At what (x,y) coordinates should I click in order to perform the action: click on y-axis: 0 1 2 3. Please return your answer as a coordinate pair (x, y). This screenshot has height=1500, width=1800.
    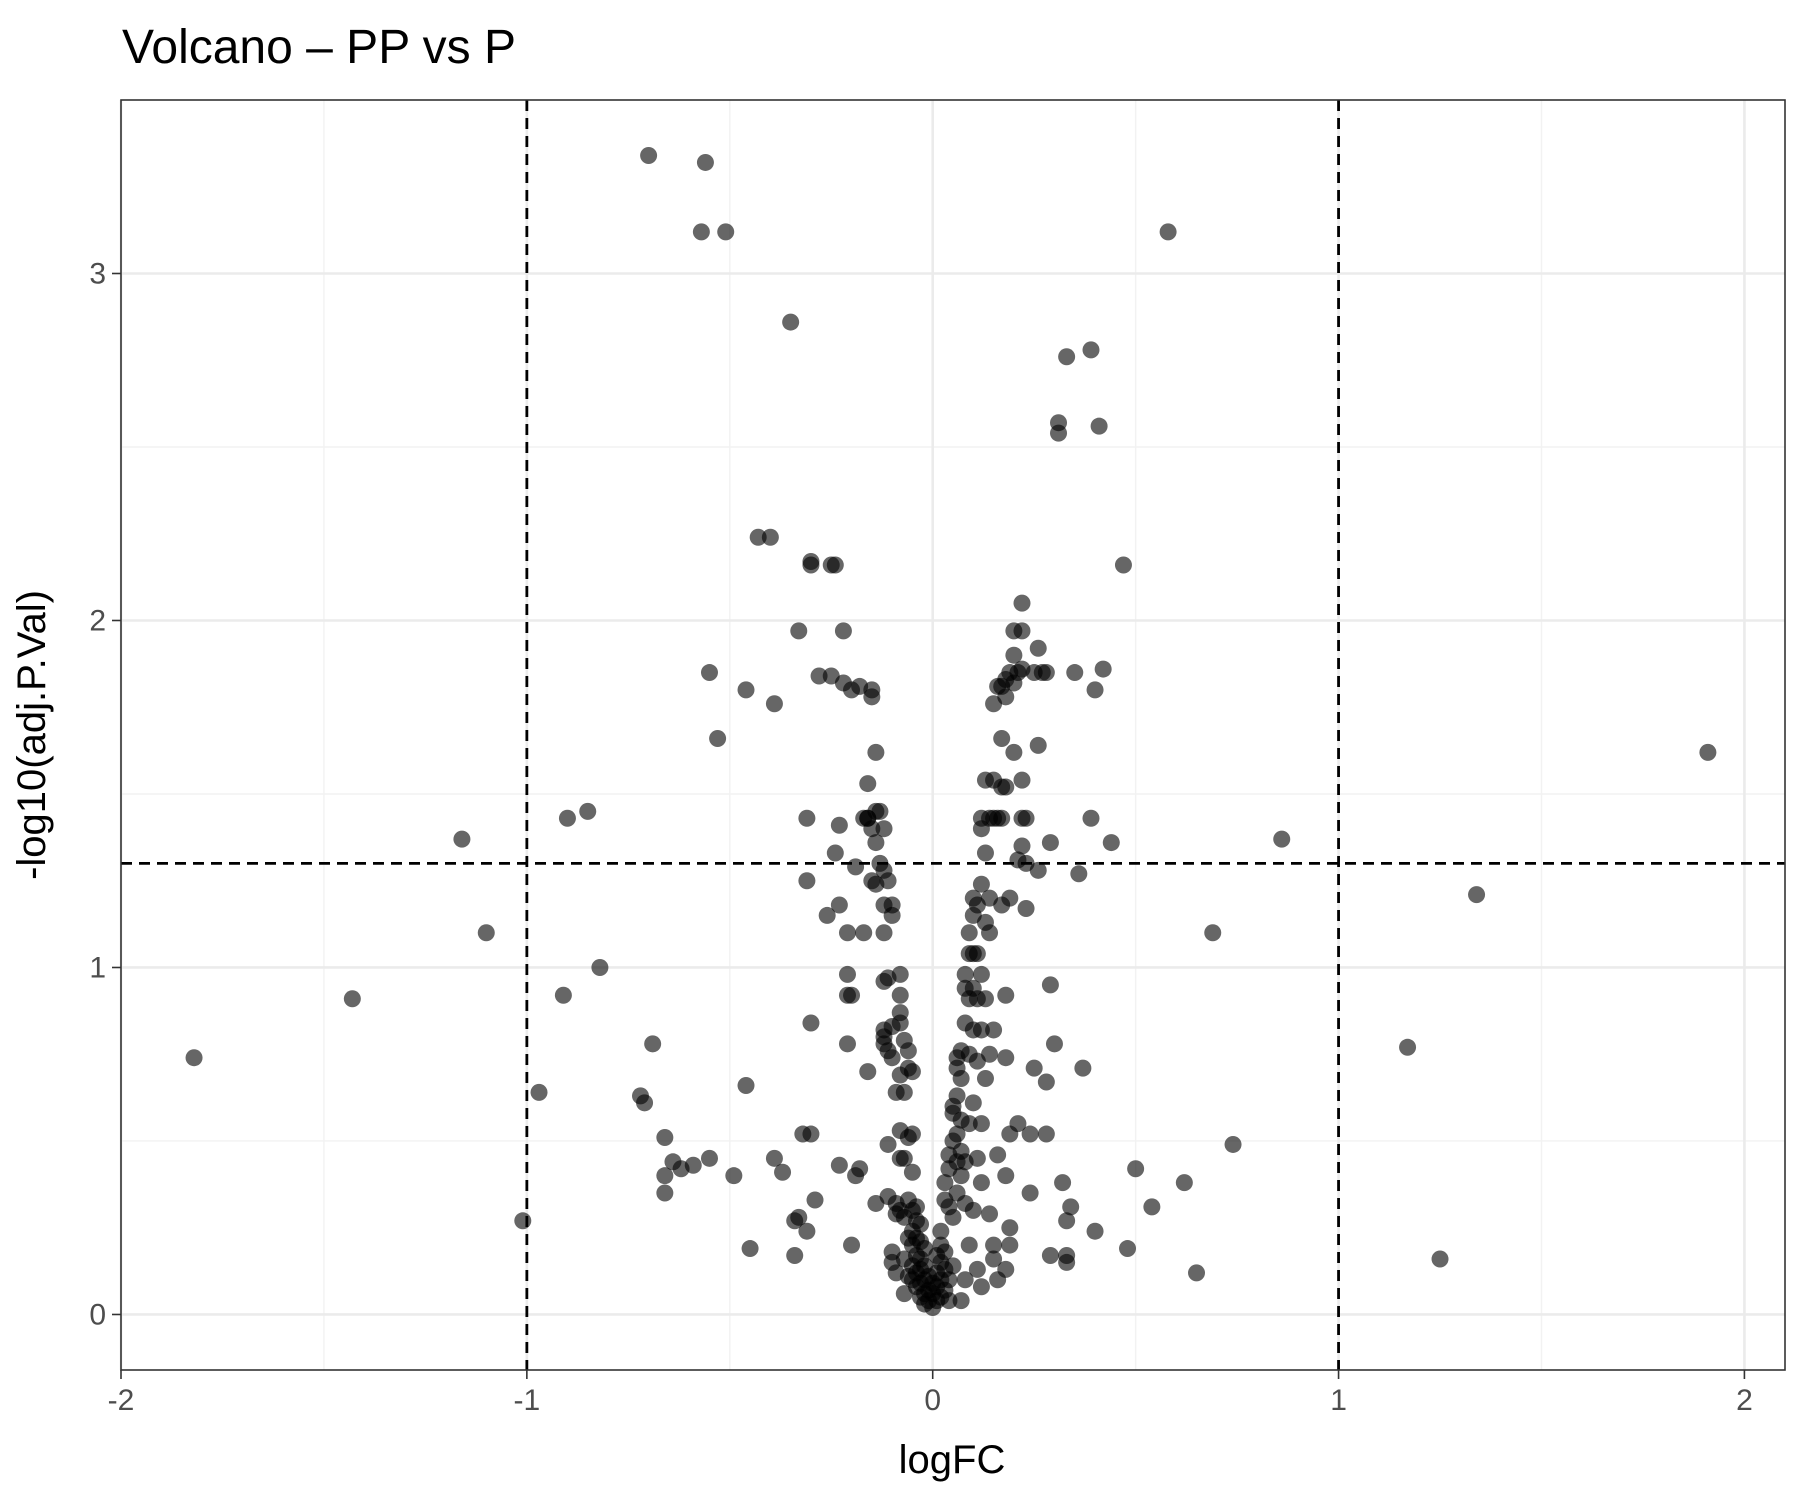
    Looking at the image, I should click on (105, 794).